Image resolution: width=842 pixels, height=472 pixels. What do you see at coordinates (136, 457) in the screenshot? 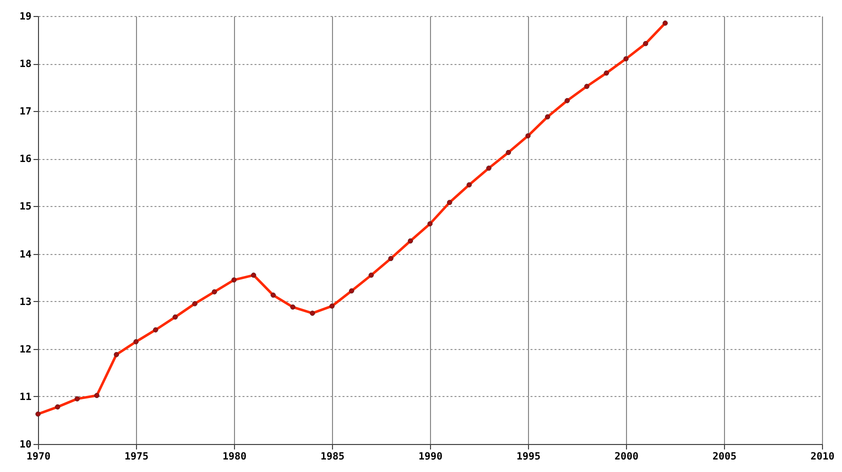
I see `x-tick-label: 1975` at bounding box center [136, 457].